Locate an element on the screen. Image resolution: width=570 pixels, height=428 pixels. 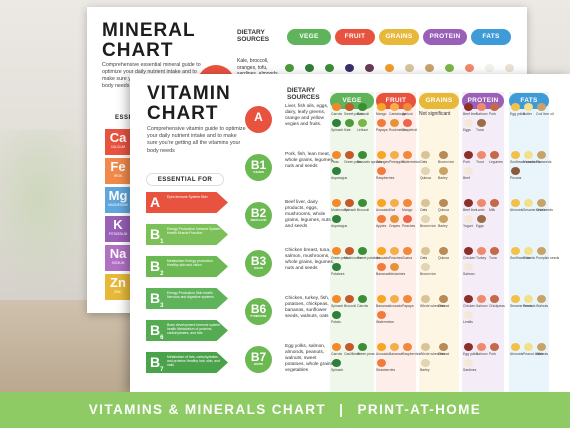
mineral-header-grains: GRAINS is located at coordinates (399, 37).